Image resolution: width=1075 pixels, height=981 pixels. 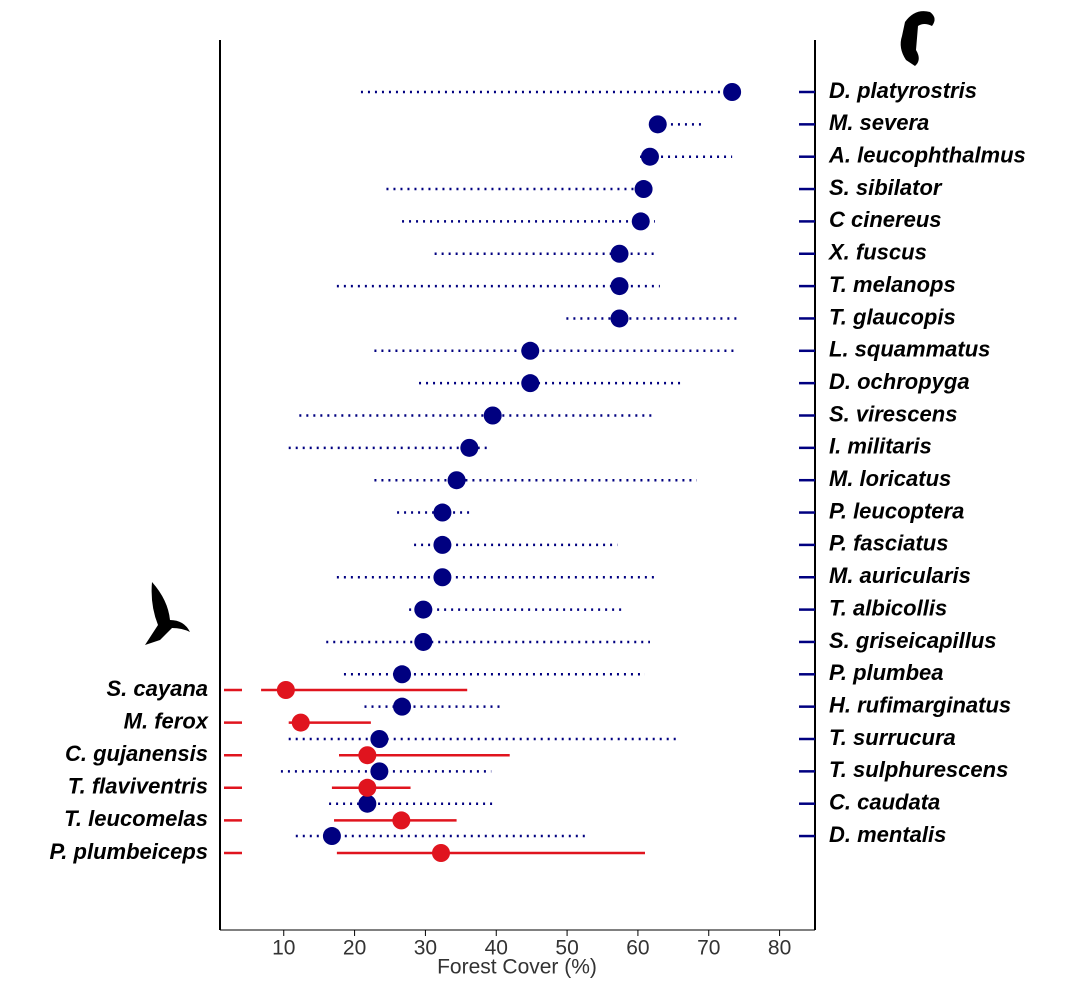 I want to click on species-label: C cinereus, so click(x=885, y=219).